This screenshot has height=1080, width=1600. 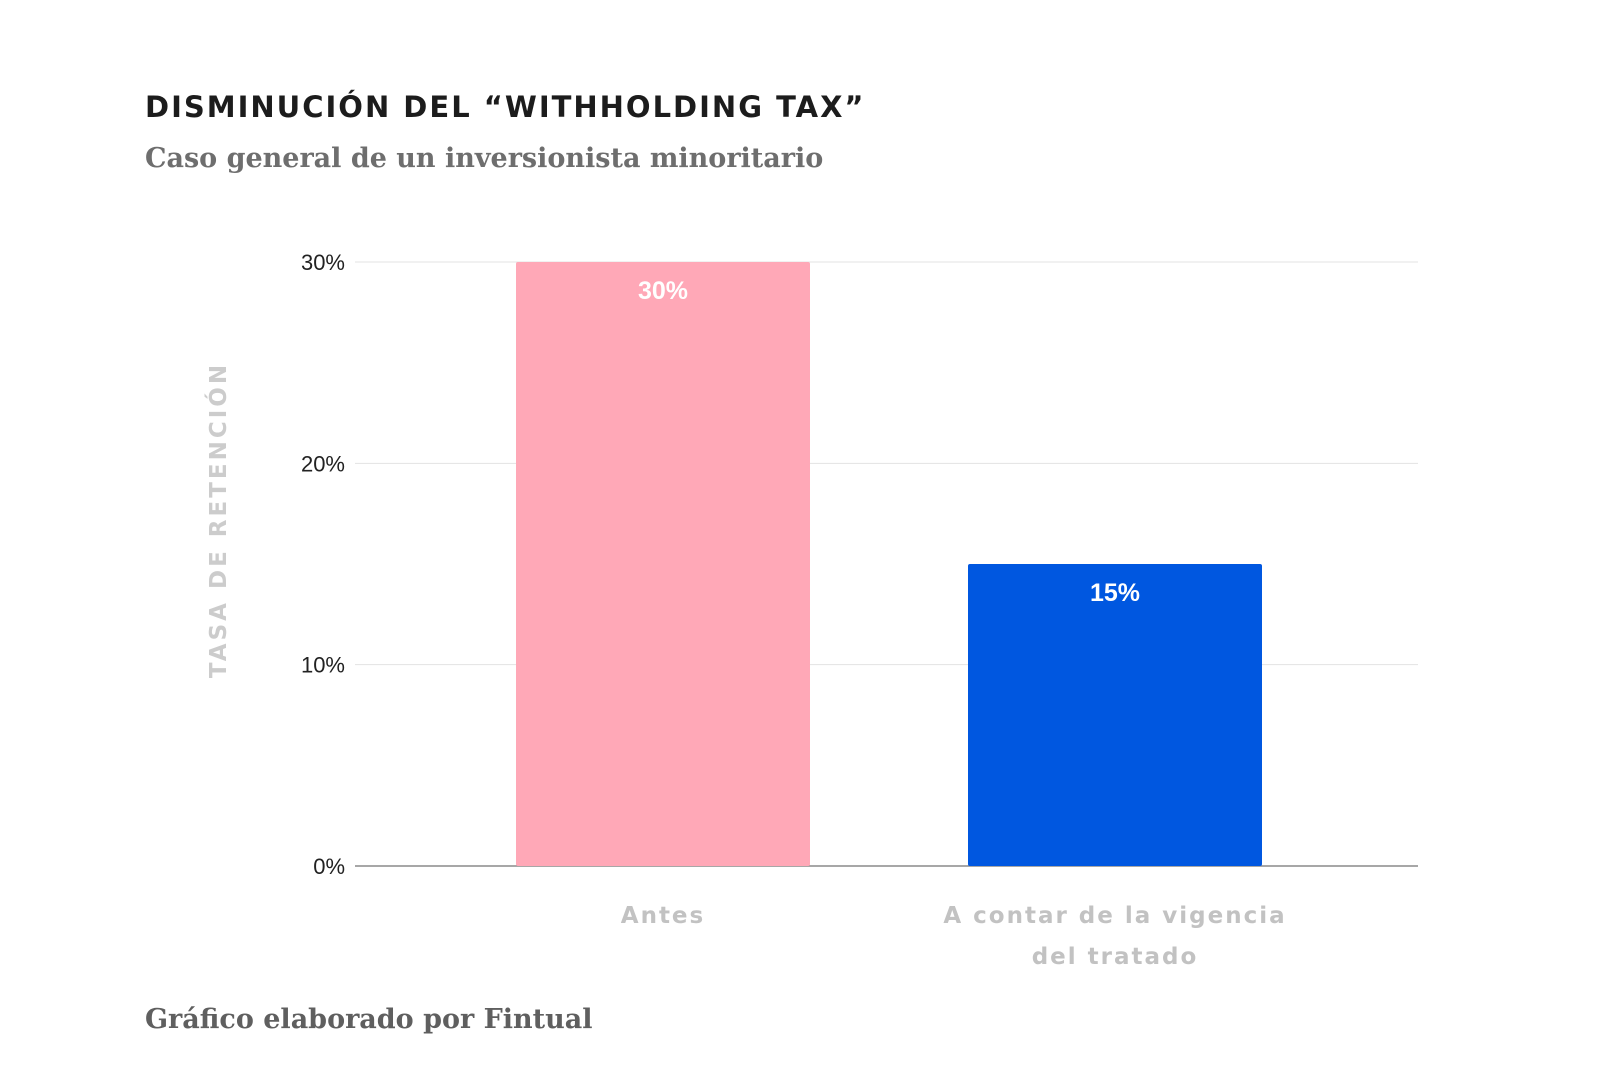 I want to click on chart-credit: Gráfico elaborado por Fintual, so click(x=369, y=1019).